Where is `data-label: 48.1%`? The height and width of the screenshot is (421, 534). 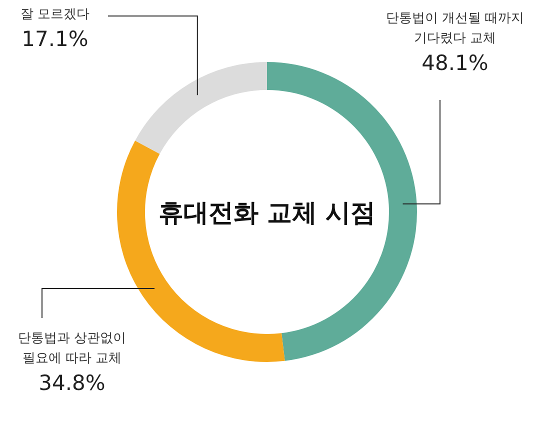
data-label: 48.1% is located at coordinates (455, 63).